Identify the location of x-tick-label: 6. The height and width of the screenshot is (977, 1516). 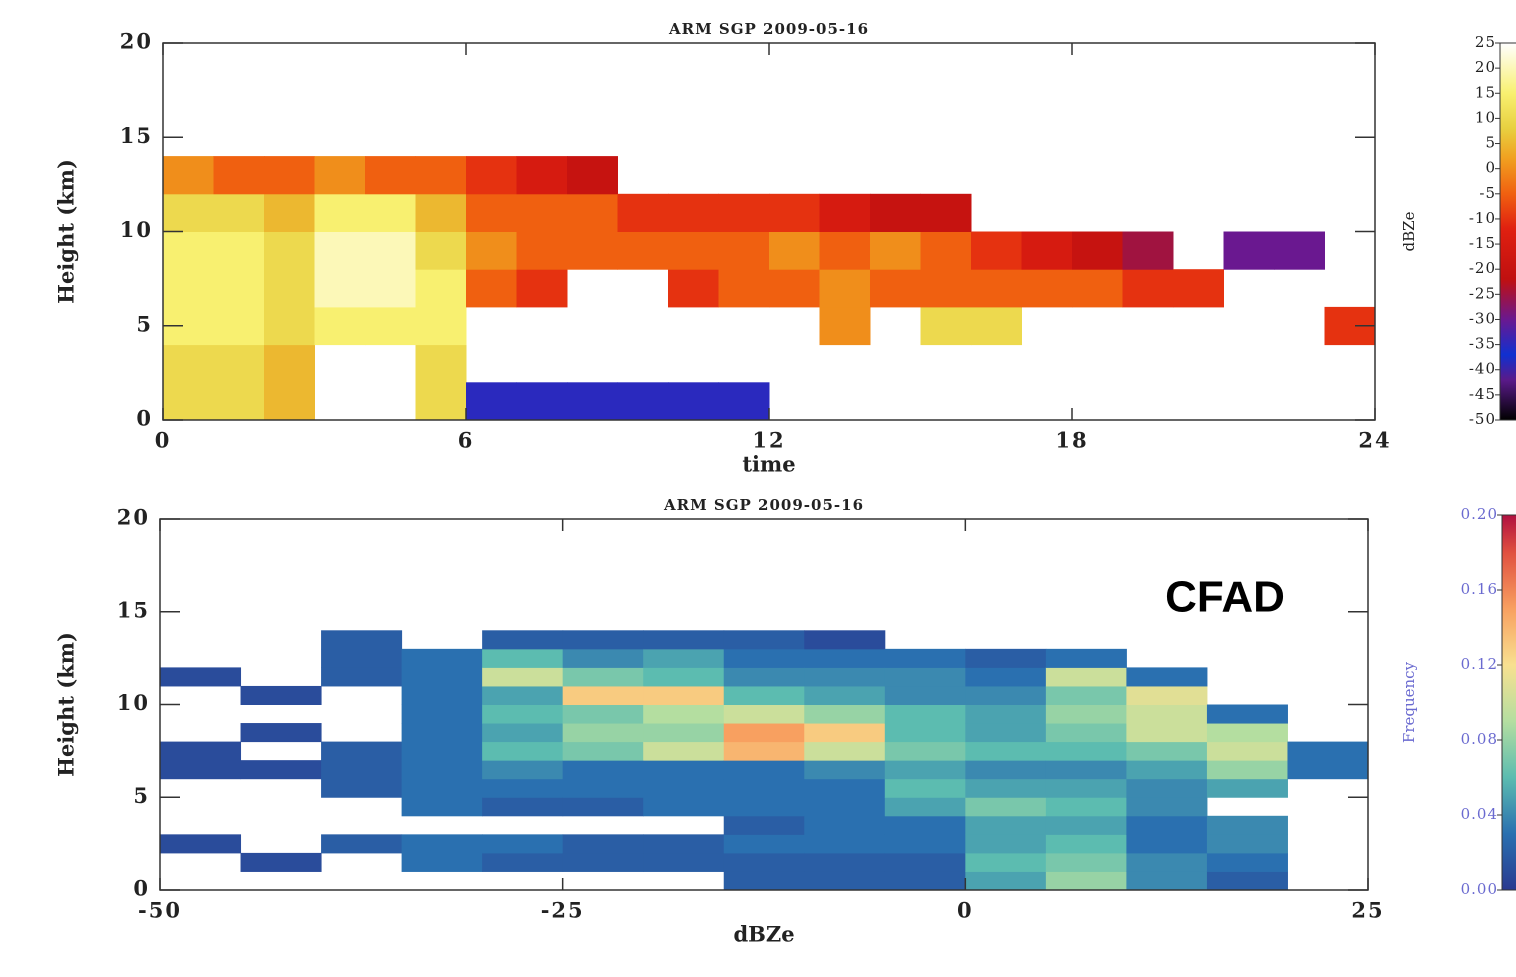
(466, 440).